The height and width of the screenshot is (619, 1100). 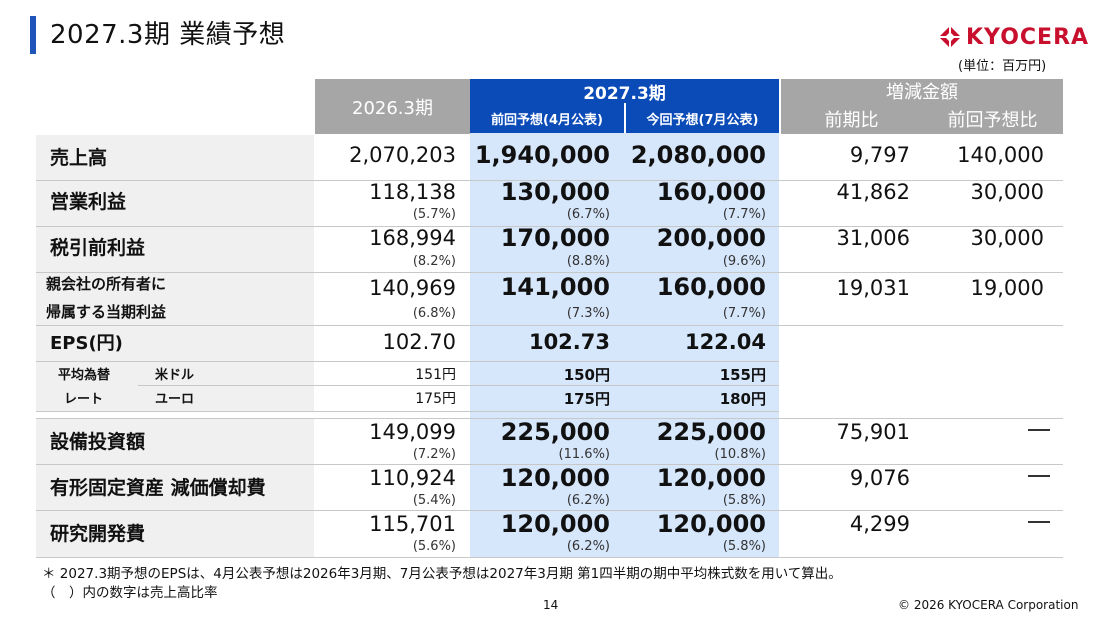 What do you see at coordinates (86, 343) in the screenshot?
I see `row-label-eps: EPS(円)` at bounding box center [86, 343].